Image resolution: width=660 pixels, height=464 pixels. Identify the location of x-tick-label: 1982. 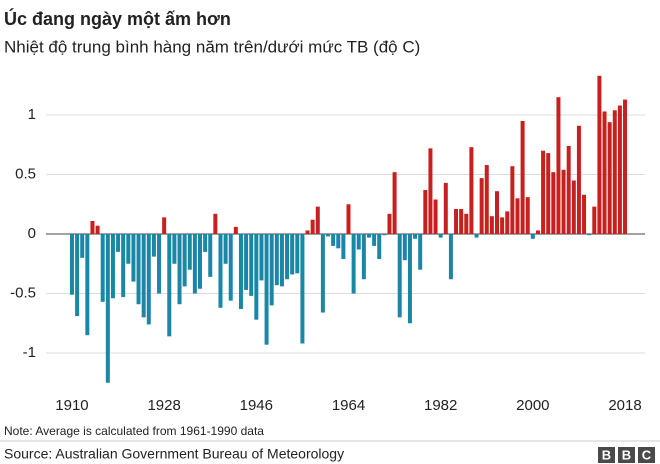
(440, 405).